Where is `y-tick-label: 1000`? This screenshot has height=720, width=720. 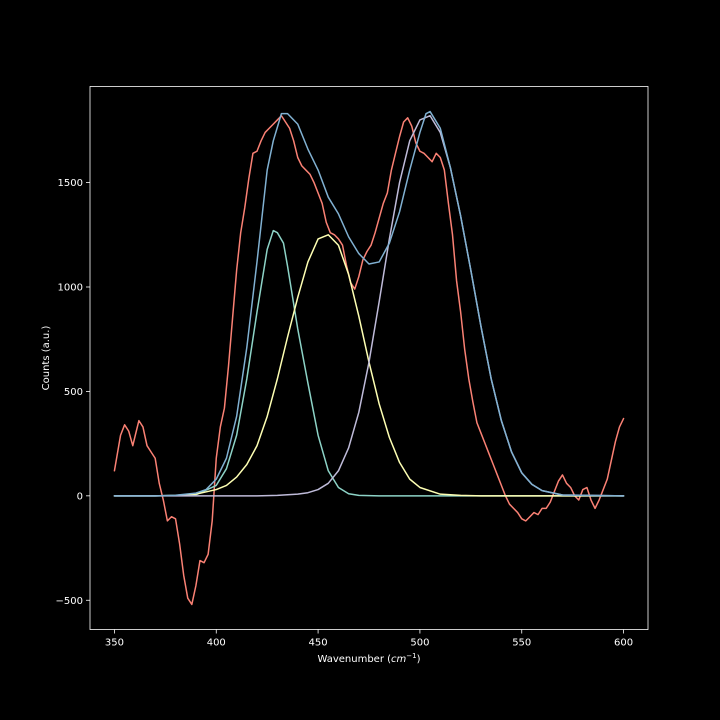 y-tick-label: 1000 is located at coordinates (70, 287).